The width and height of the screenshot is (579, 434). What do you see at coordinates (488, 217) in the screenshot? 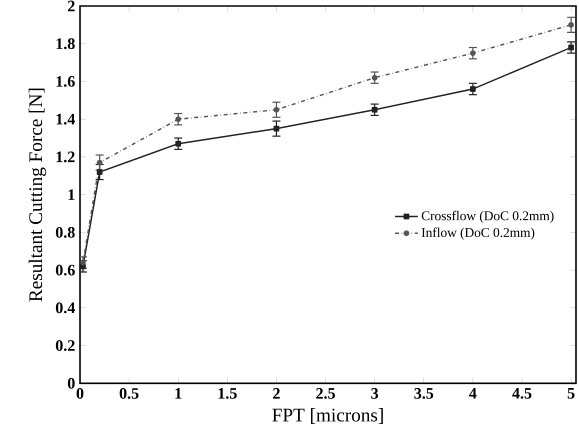
I see `legend-label: Crossflow (DoC 0.2mm)` at bounding box center [488, 217].